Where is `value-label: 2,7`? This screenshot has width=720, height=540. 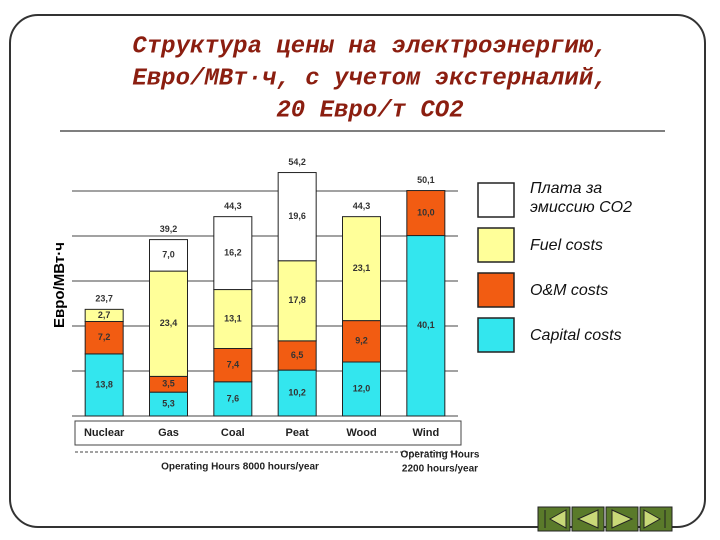 value-label: 2,7 is located at coordinates (104, 315).